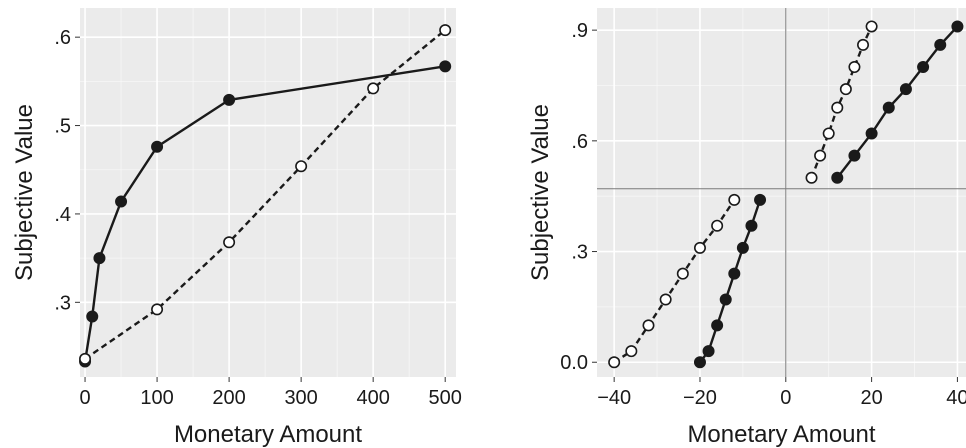 The width and height of the screenshot is (966, 448). I want to click on x-tick-label: 200, so click(228, 398).